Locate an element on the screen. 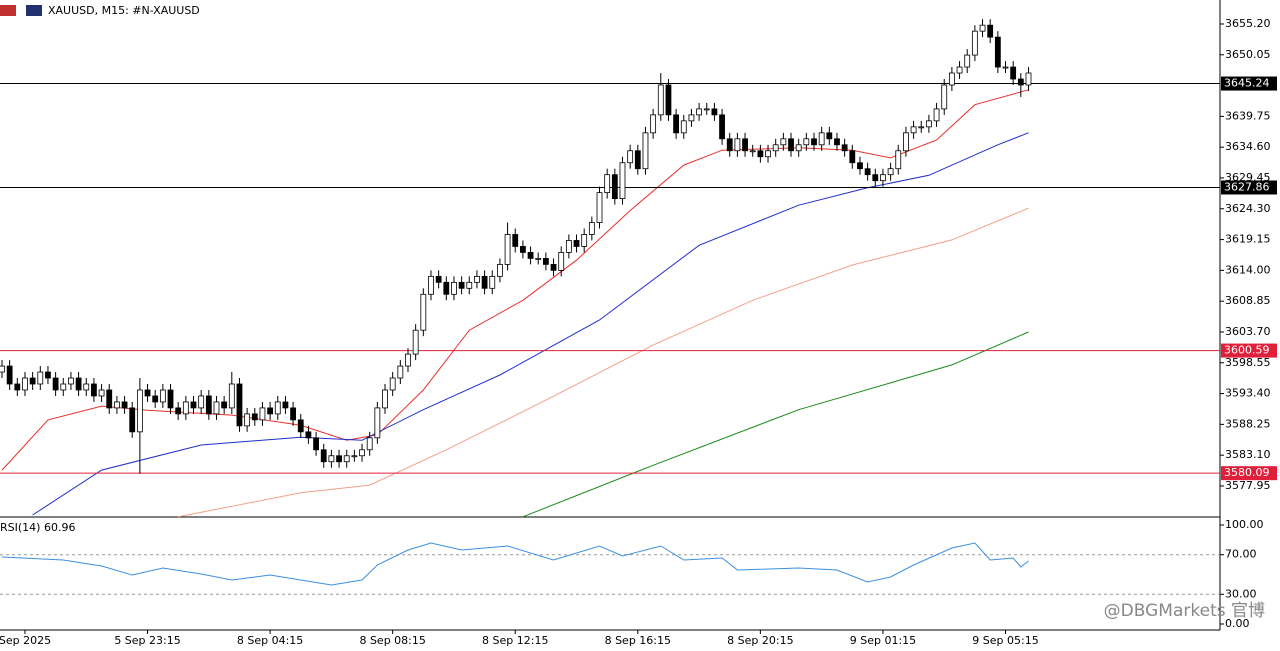 The height and width of the screenshot is (651, 1280). y-tick-label: 70.00 is located at coordinates (1241, 554).